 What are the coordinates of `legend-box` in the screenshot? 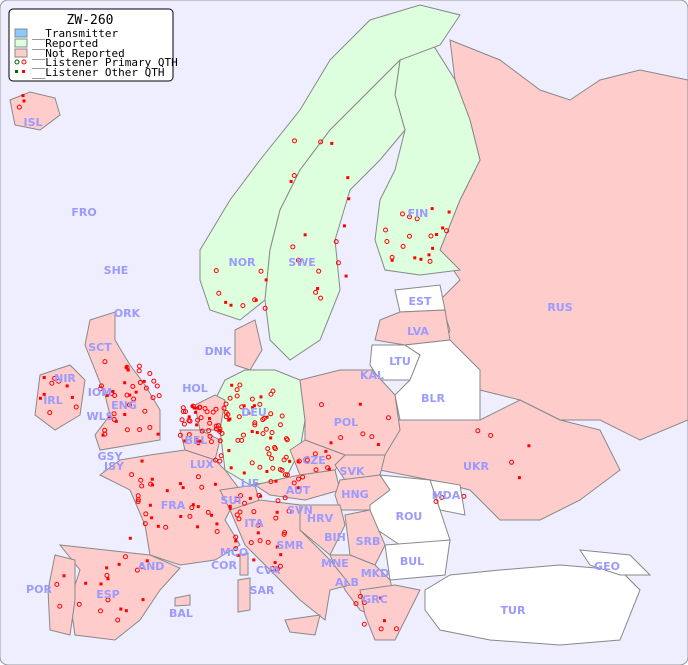 It's located at (91, 45).